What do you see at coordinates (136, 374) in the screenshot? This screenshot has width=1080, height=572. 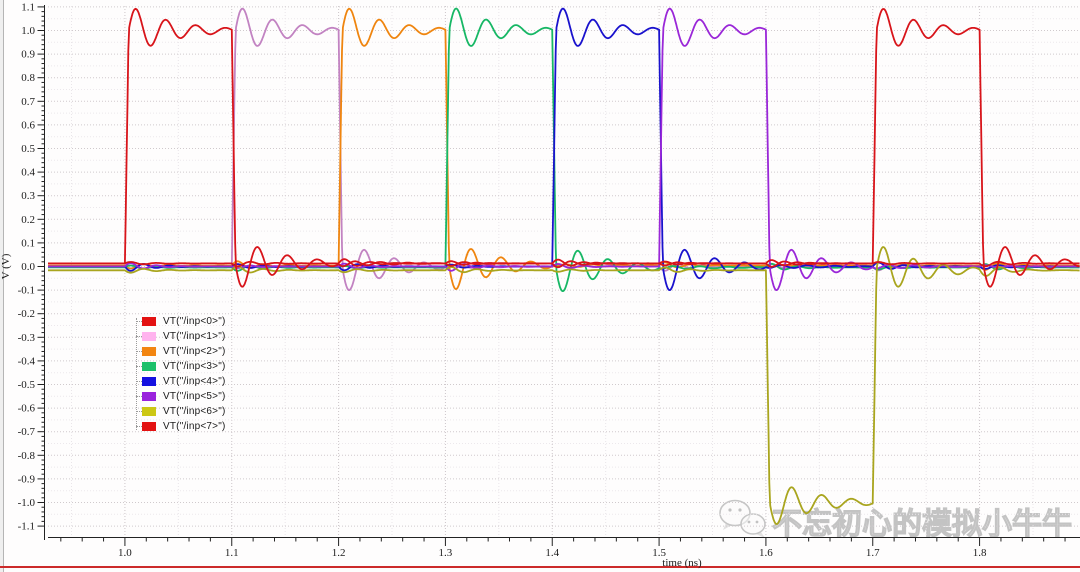 I see `legend-tree-line` at bounding box center [136, 374].